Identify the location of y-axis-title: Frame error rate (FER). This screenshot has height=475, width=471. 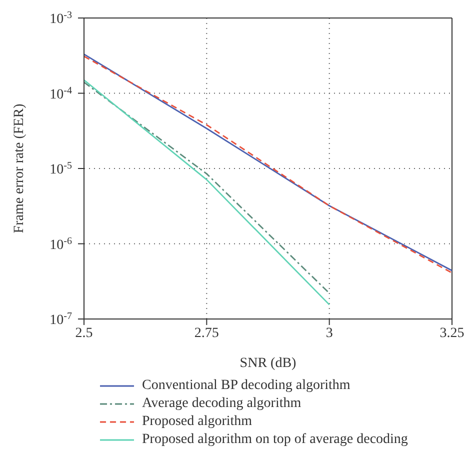
(19, 168).